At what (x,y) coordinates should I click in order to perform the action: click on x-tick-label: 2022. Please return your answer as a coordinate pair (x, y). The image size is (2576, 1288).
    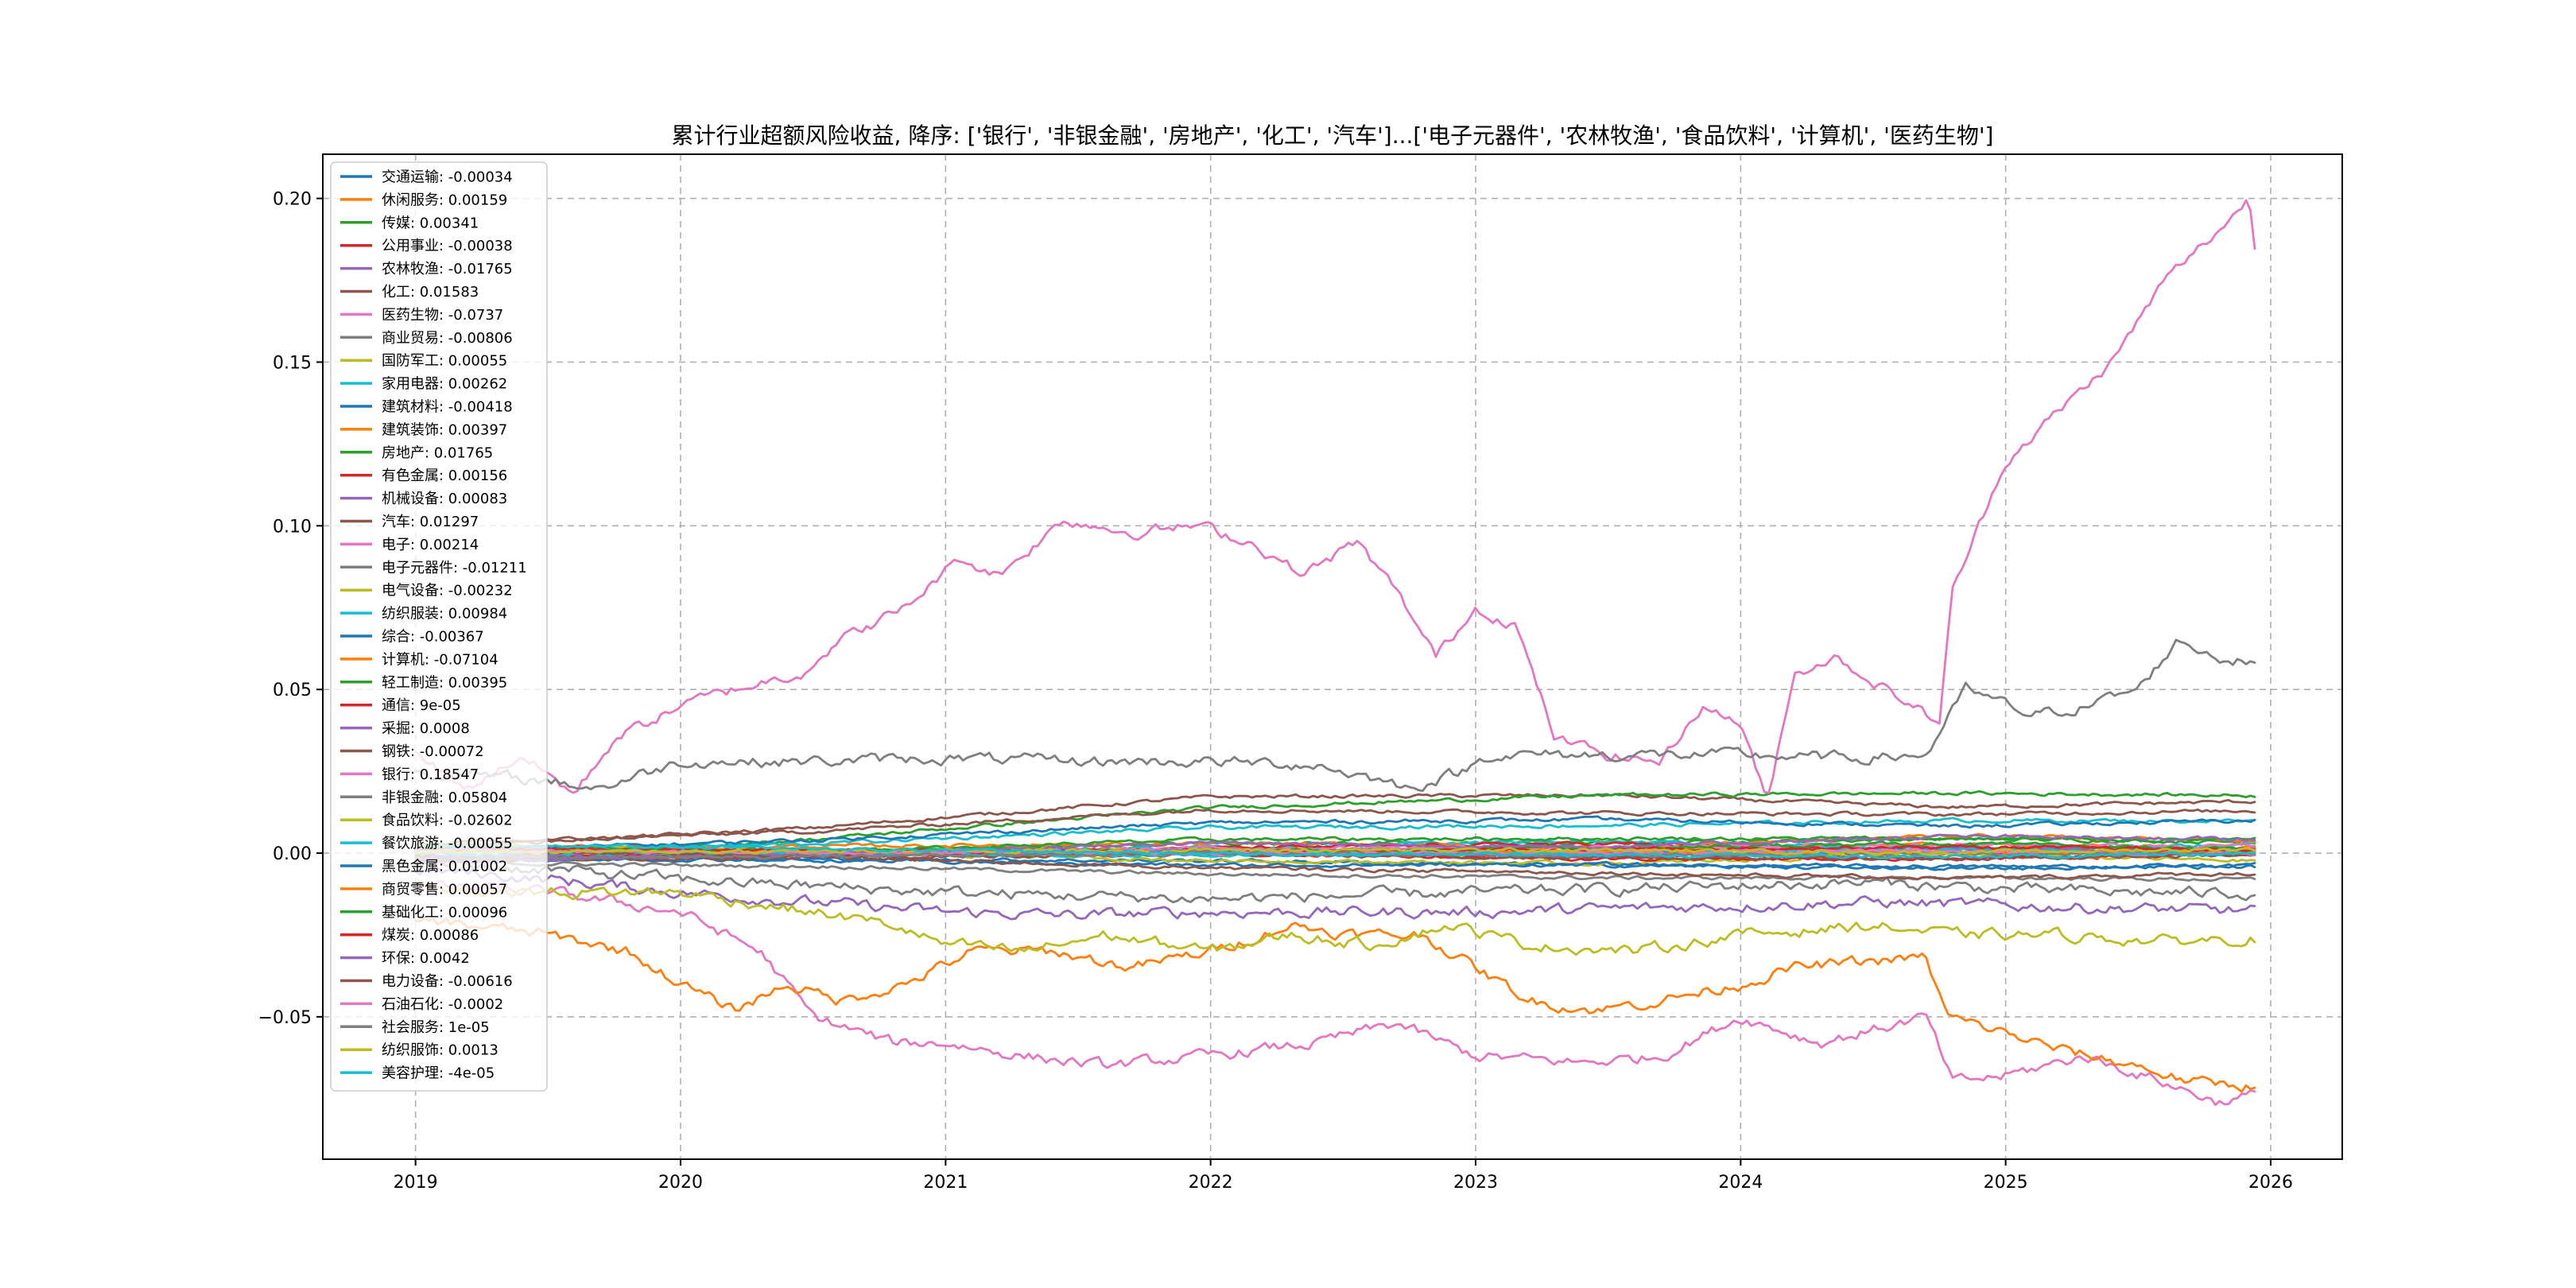
    Looking at the image, I should click on (1211, 1183).